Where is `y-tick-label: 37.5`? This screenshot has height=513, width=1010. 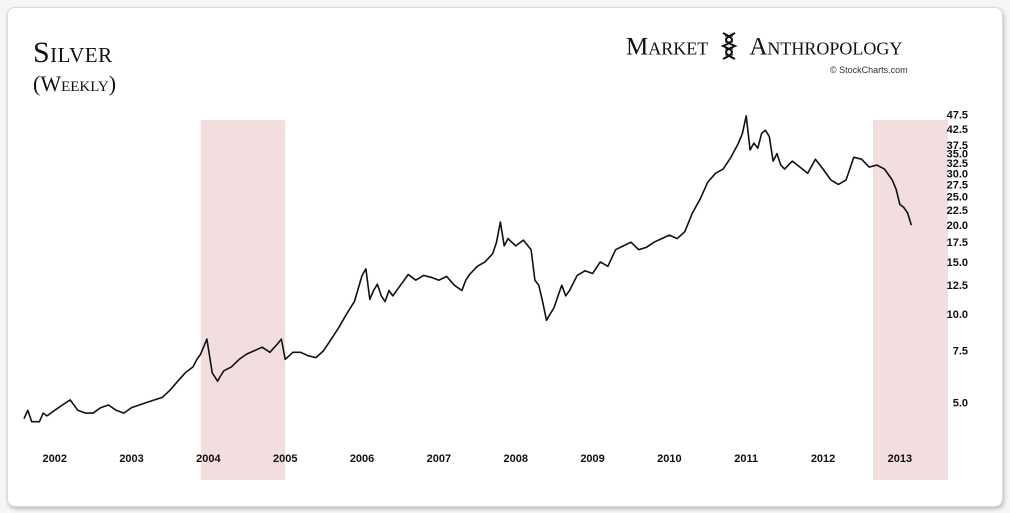 y-tick-label: 37.5 is located at coordinates (957, 146).